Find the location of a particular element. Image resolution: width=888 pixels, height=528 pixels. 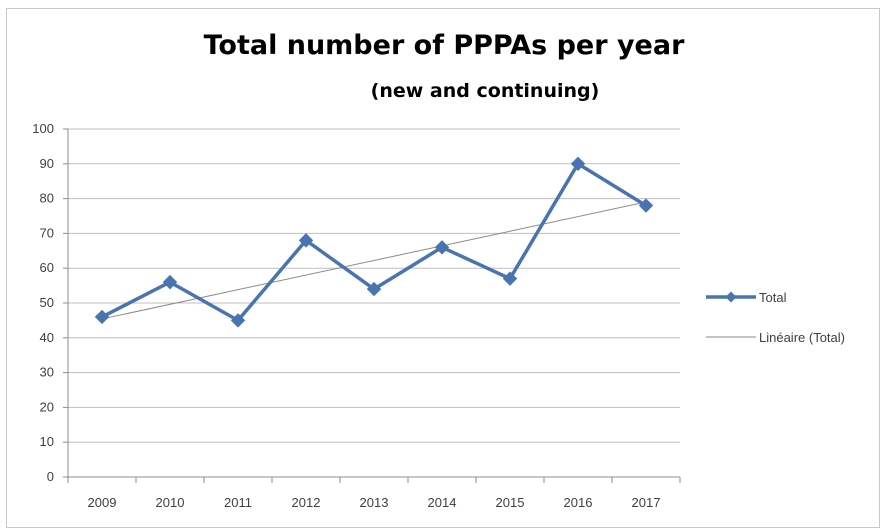

y-tick-label: 0 is located at coordinates (50, 476).